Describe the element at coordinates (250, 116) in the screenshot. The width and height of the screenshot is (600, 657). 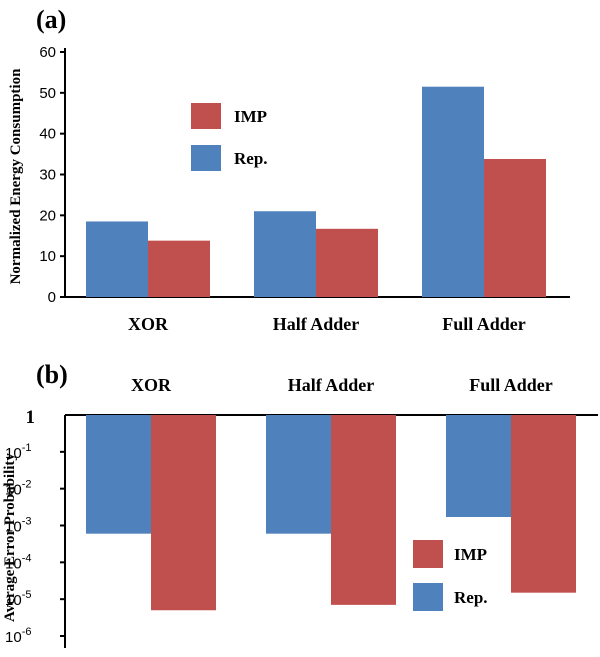
I see `legend-label-a: IMP` at that location.